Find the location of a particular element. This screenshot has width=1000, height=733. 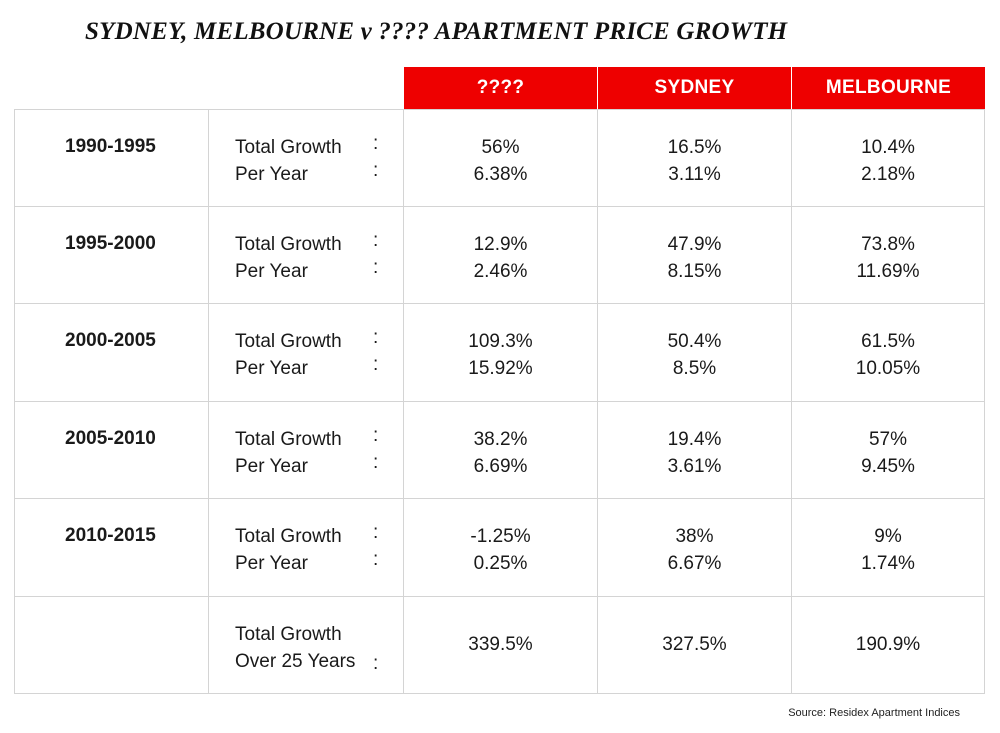

value-cell-sydney: 38% 6.67% is located at coordinates (694, 548).